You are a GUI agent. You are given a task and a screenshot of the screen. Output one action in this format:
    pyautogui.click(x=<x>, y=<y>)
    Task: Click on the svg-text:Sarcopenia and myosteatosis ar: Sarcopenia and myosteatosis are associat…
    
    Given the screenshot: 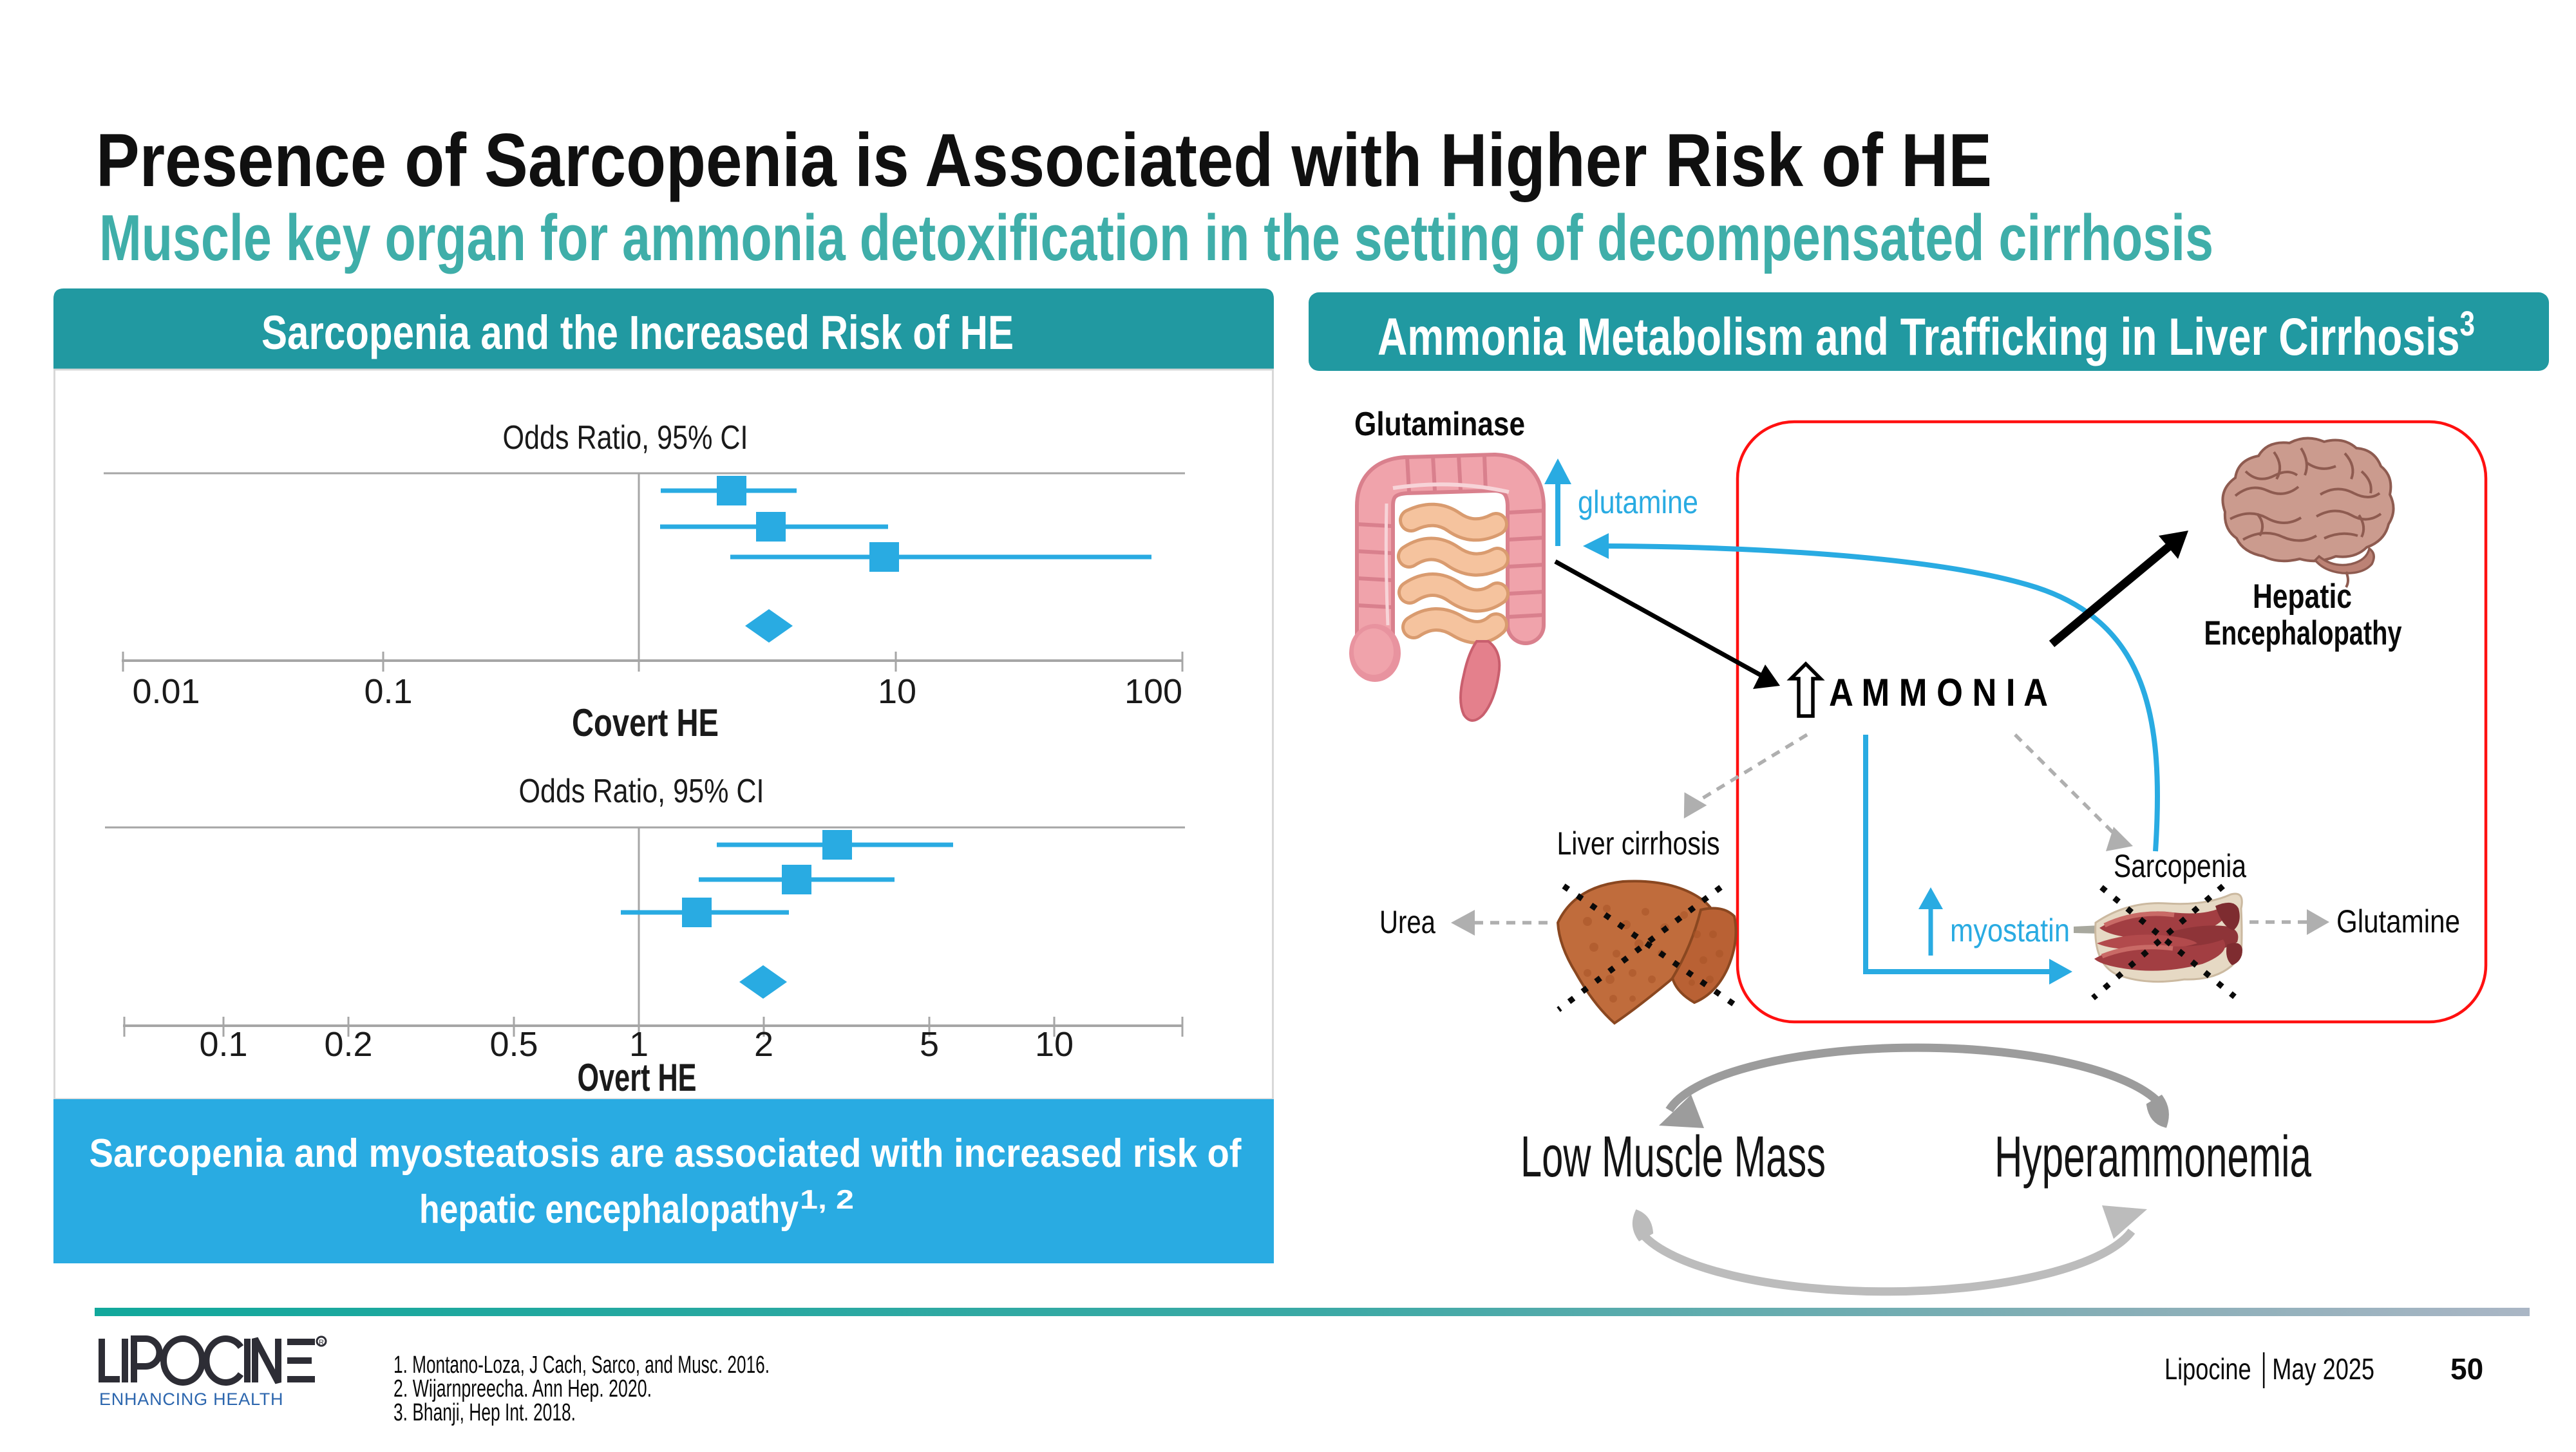 What is the action you would take?
    pyautogui.click(x=666, y=1153)
    